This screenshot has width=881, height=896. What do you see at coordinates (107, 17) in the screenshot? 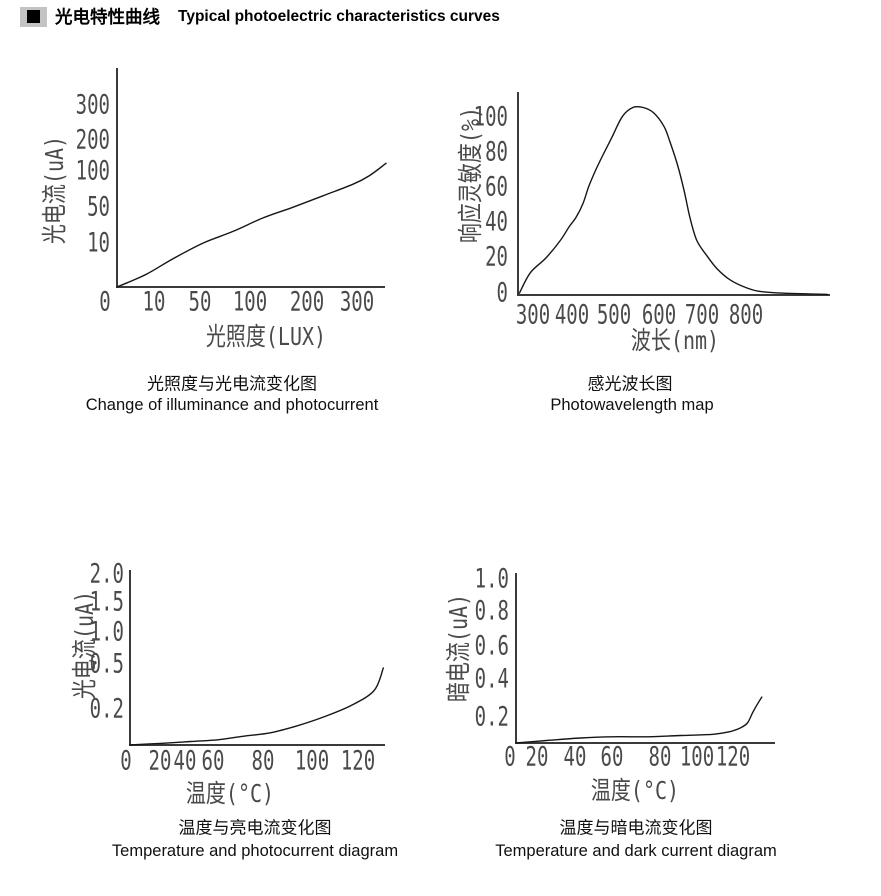
I see `section-title-zh: 光电特性曲线` at bounding box center [107, 17].